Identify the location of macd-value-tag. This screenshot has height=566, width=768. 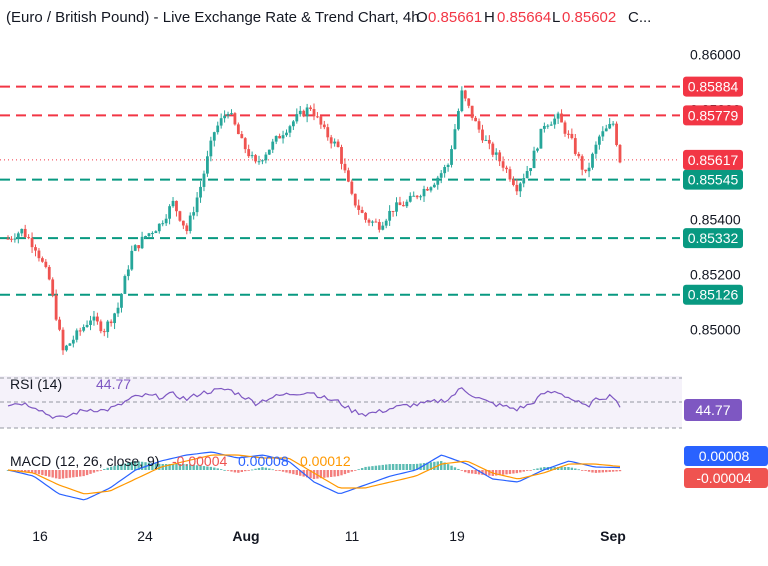
(726, 456).